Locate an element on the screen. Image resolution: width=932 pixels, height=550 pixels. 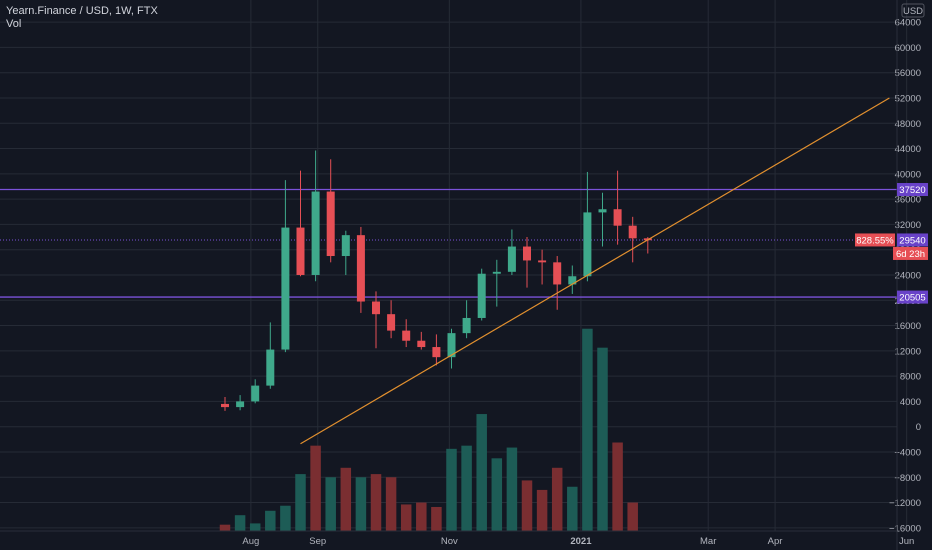
price-tick-label: 40000 is located at coordinates (908, 174).